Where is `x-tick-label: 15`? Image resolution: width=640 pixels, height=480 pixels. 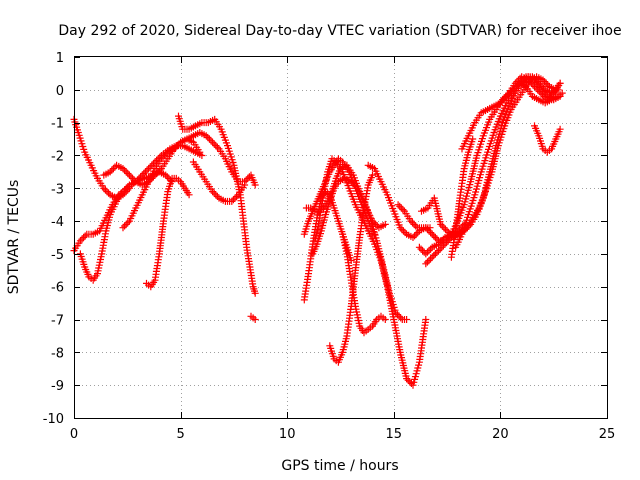 x-tick-label: 15 is located at coordinates (394, 434).